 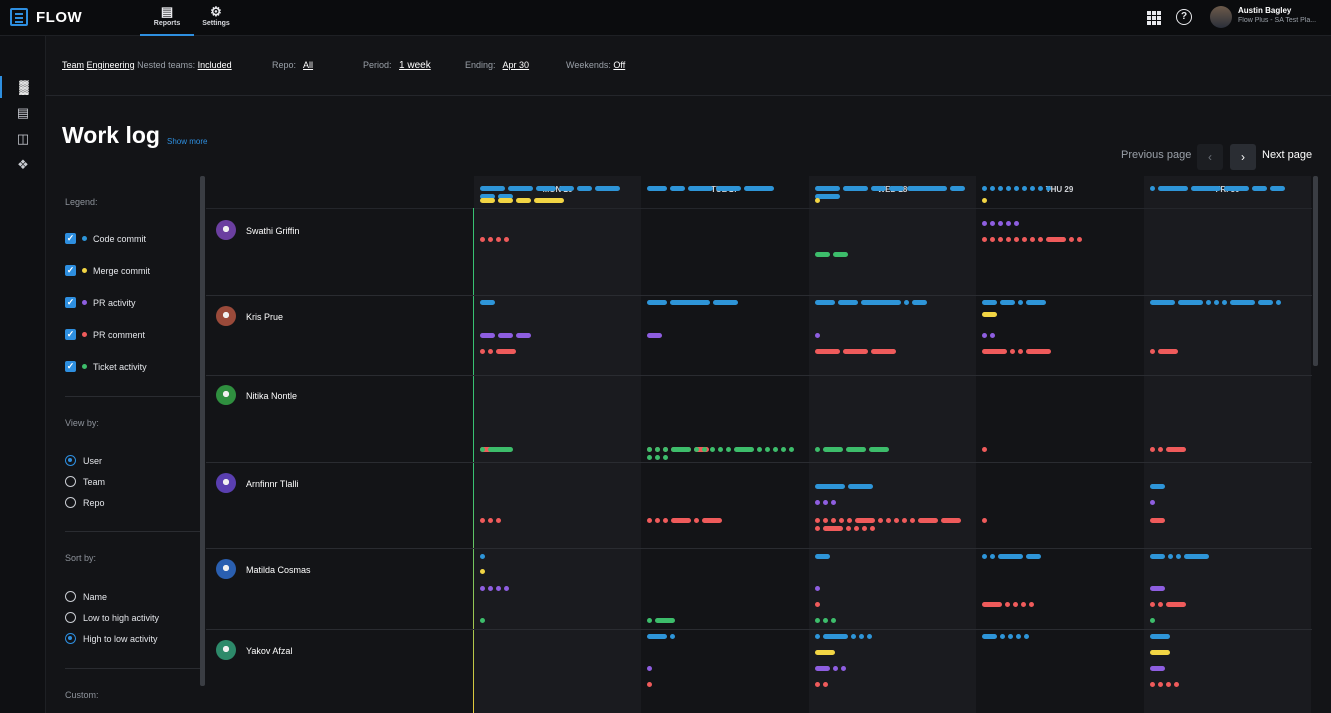 What do you see at coordinates (100, 302) in the screenshot?
I see `legend-item: ✓ PR activity` at bounding box center [100, 302].